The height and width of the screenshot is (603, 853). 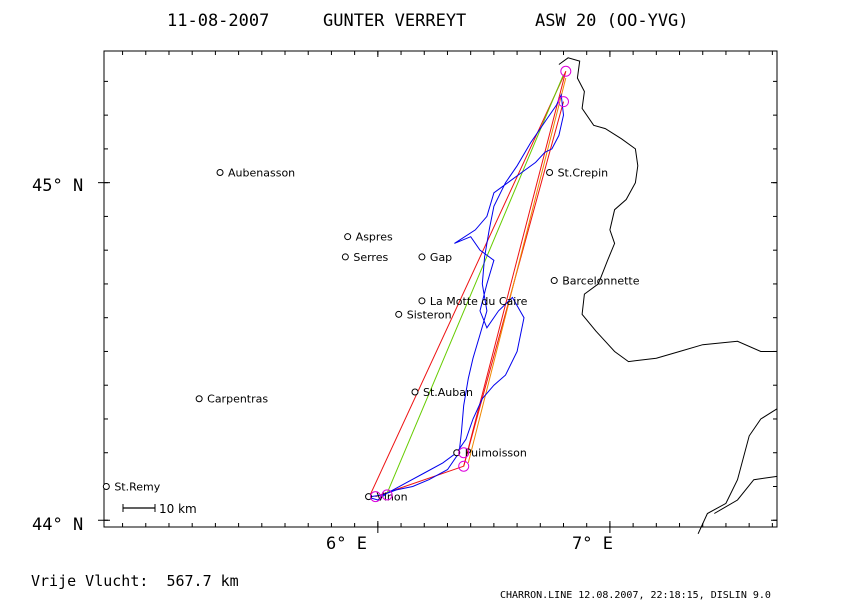 I want to click on lat-label-45: 45° N, so click(x=57, y=186).